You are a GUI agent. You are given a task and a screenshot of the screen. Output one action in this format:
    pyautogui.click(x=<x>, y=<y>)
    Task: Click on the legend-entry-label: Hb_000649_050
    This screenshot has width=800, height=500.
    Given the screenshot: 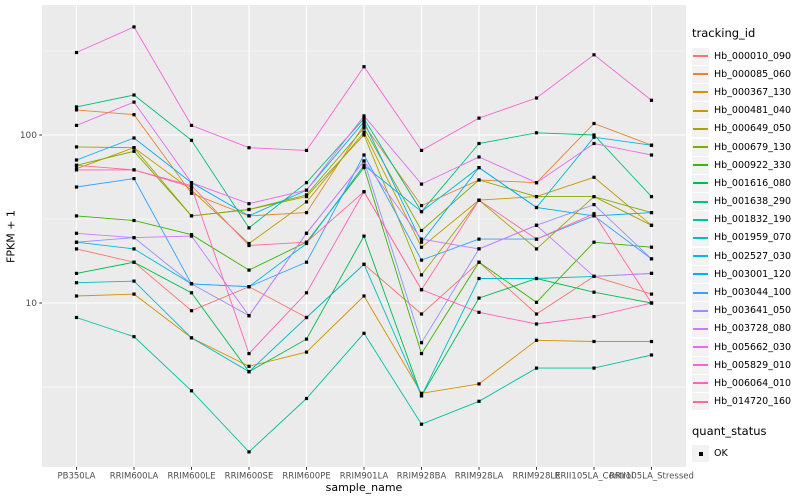 What is the action you would take?
    pyautogui.click(x=753, y=129)
    